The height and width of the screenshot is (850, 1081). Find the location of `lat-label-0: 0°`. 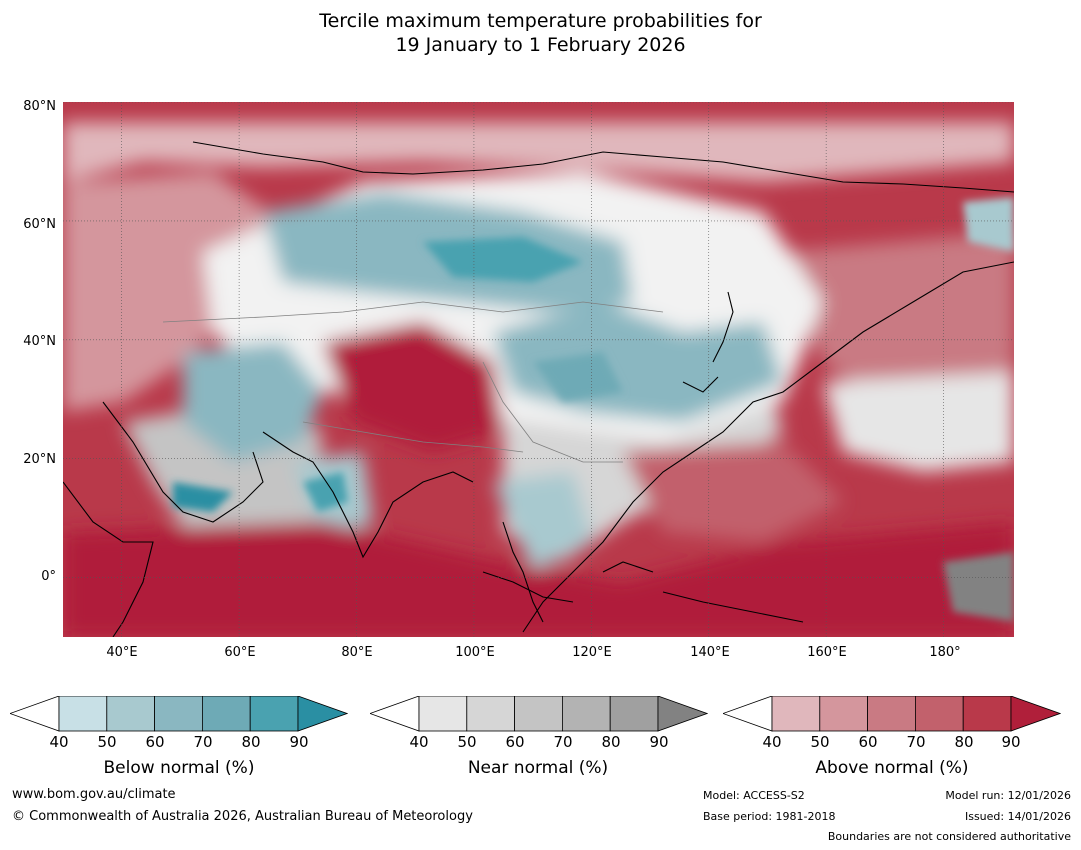

lat-label-0: 0° is located at coordinates (48, 576).